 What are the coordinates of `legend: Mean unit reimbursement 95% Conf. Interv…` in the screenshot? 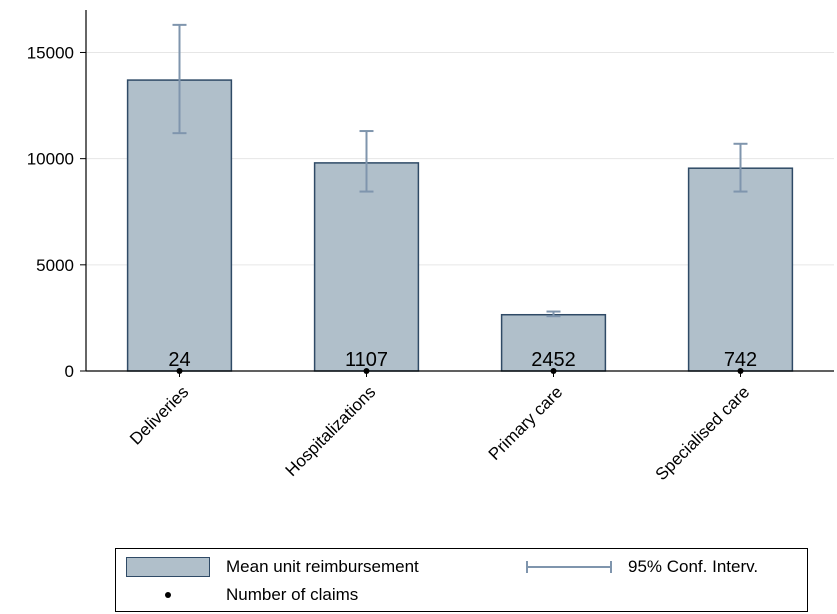 It's located at (461, 580).